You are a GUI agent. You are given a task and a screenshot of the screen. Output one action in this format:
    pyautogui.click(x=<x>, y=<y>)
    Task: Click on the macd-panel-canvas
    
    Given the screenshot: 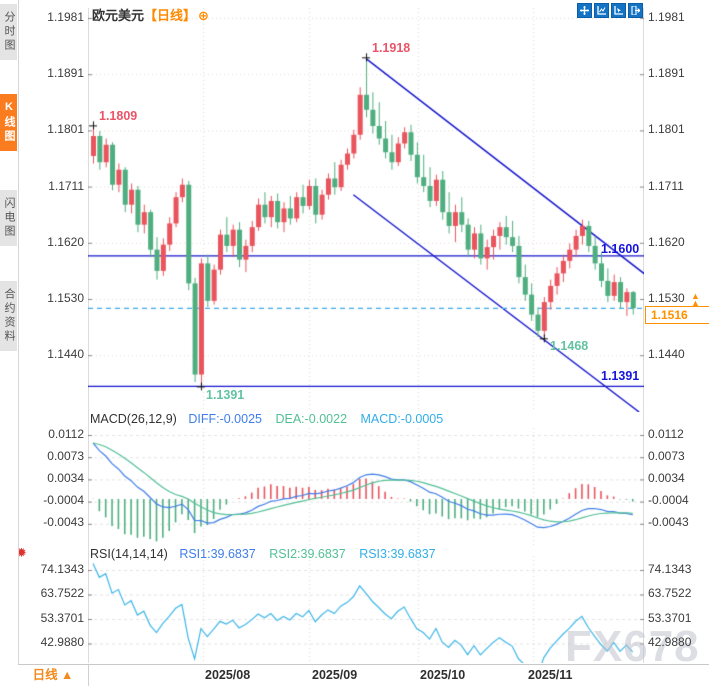 What is the action you would take?
    pyautogui.click(x=366, y=487)
    